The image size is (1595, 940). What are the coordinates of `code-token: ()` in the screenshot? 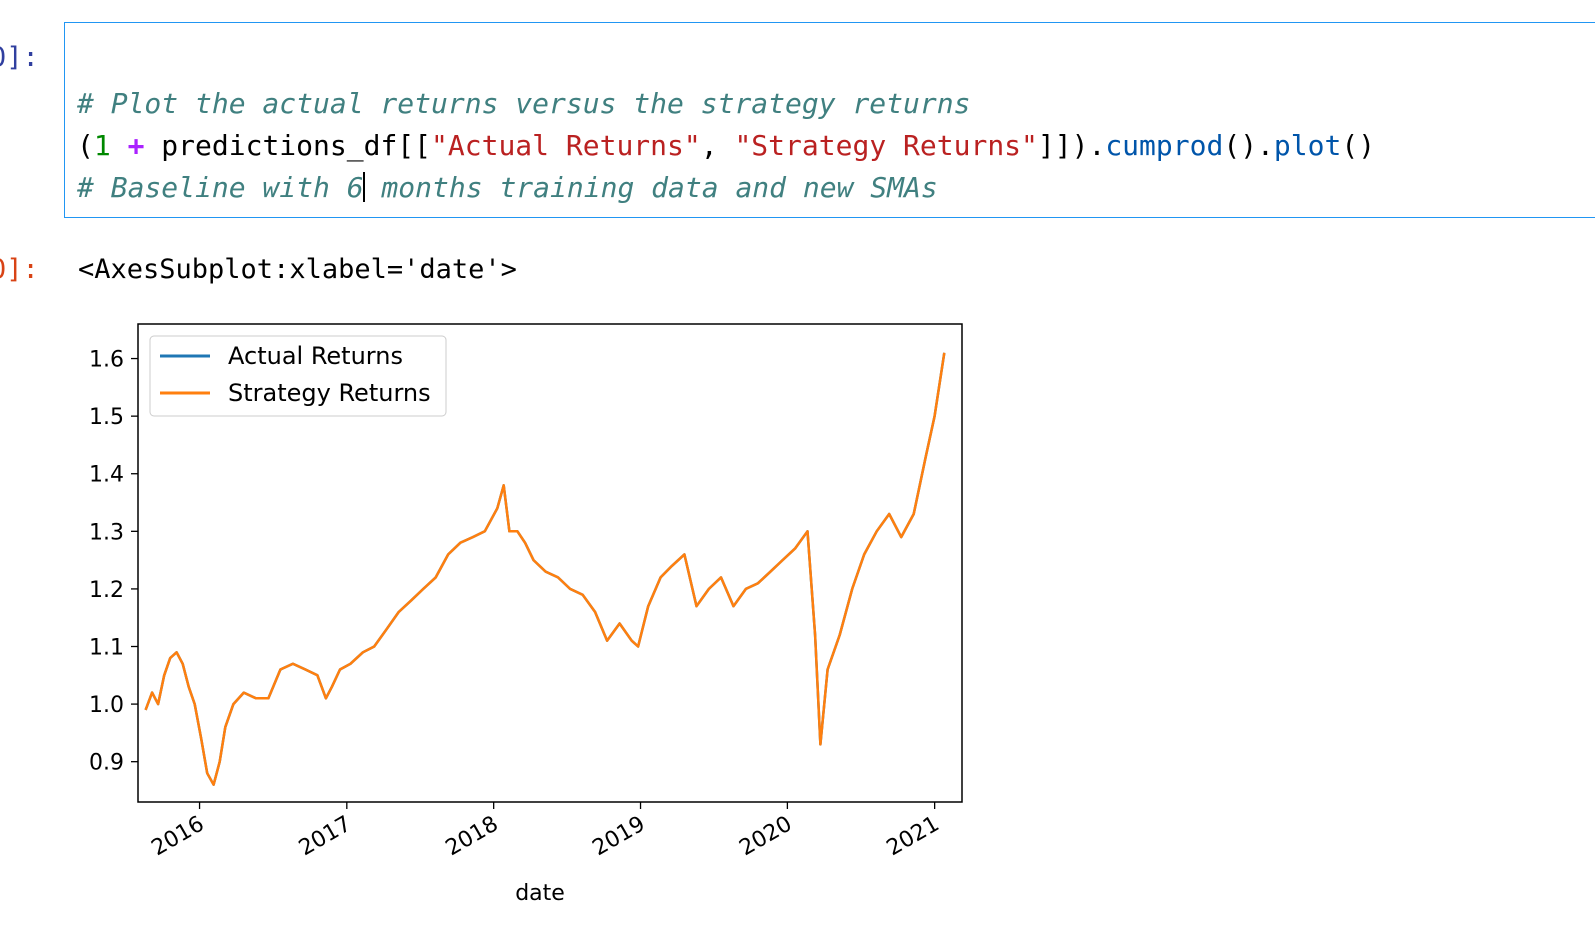 It's located at (1358, 145).